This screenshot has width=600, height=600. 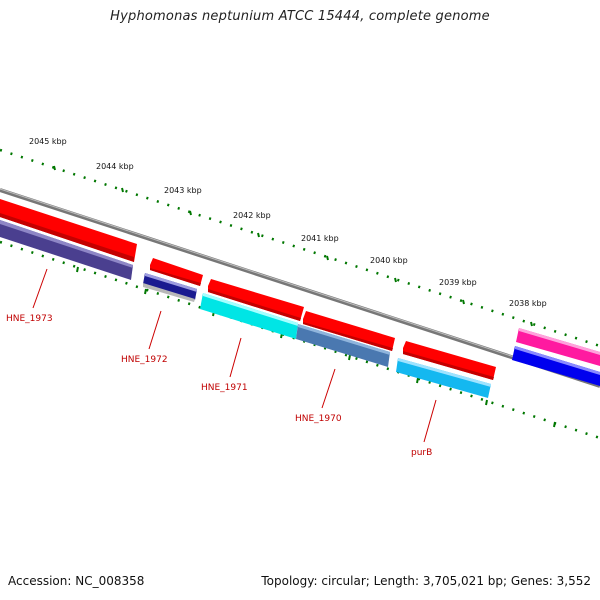 I want to click on gene-label: HNE_1970, so click(x=318, y=419).